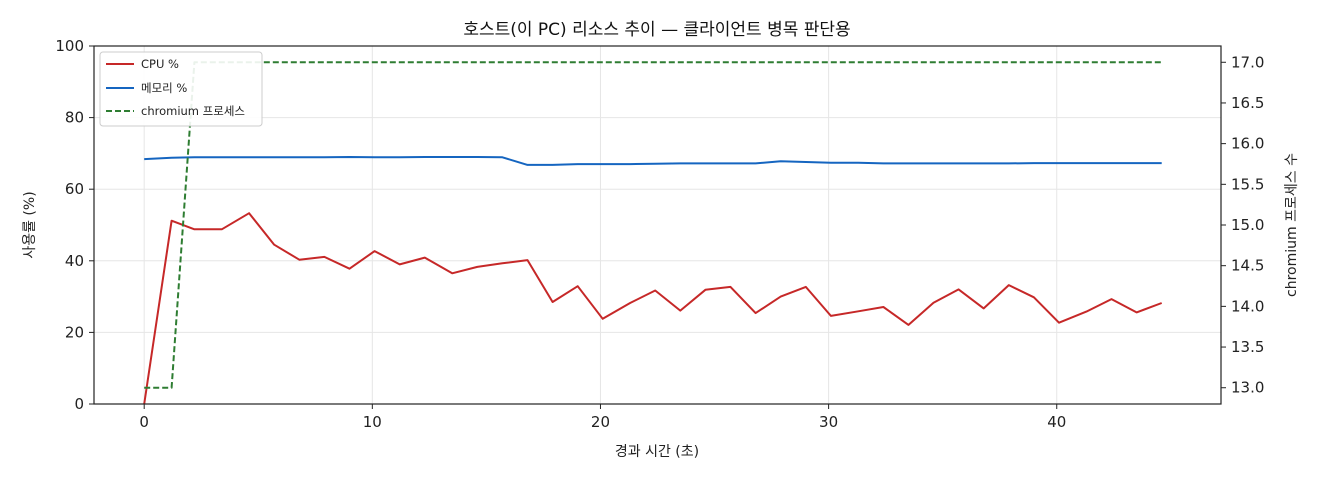  I want to click on x-tick-label: 0, so click(144, 422).